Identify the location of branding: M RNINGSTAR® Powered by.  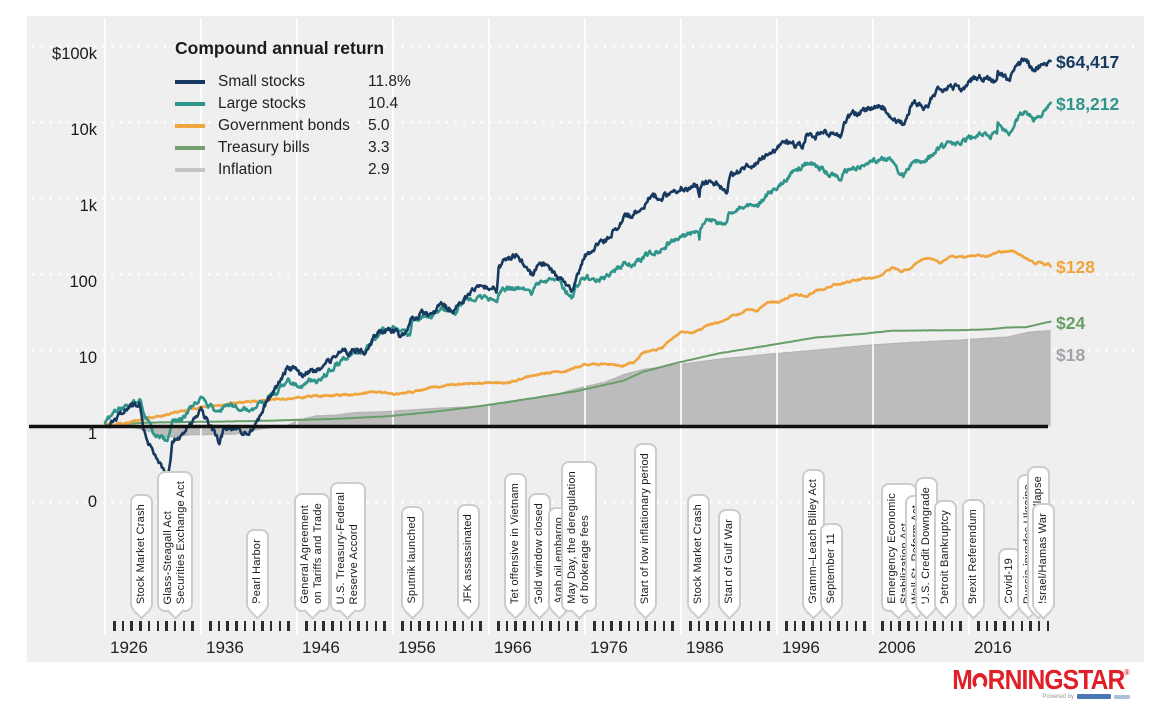
(1029, 682).